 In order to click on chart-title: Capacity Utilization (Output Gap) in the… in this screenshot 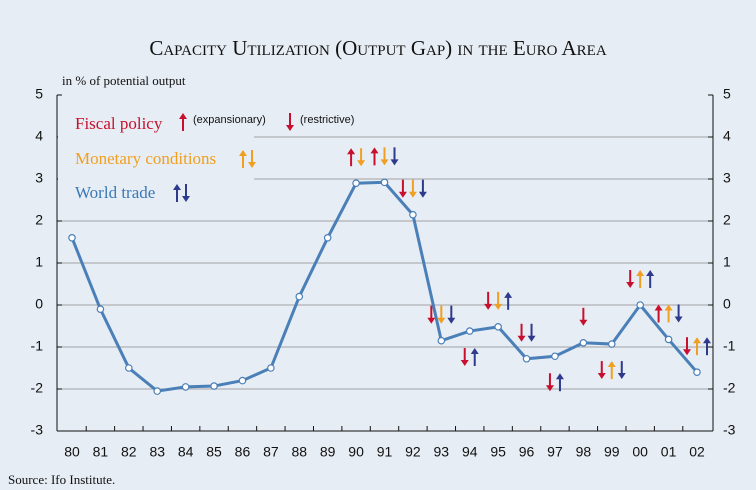, I will do `click(378, 48)`.